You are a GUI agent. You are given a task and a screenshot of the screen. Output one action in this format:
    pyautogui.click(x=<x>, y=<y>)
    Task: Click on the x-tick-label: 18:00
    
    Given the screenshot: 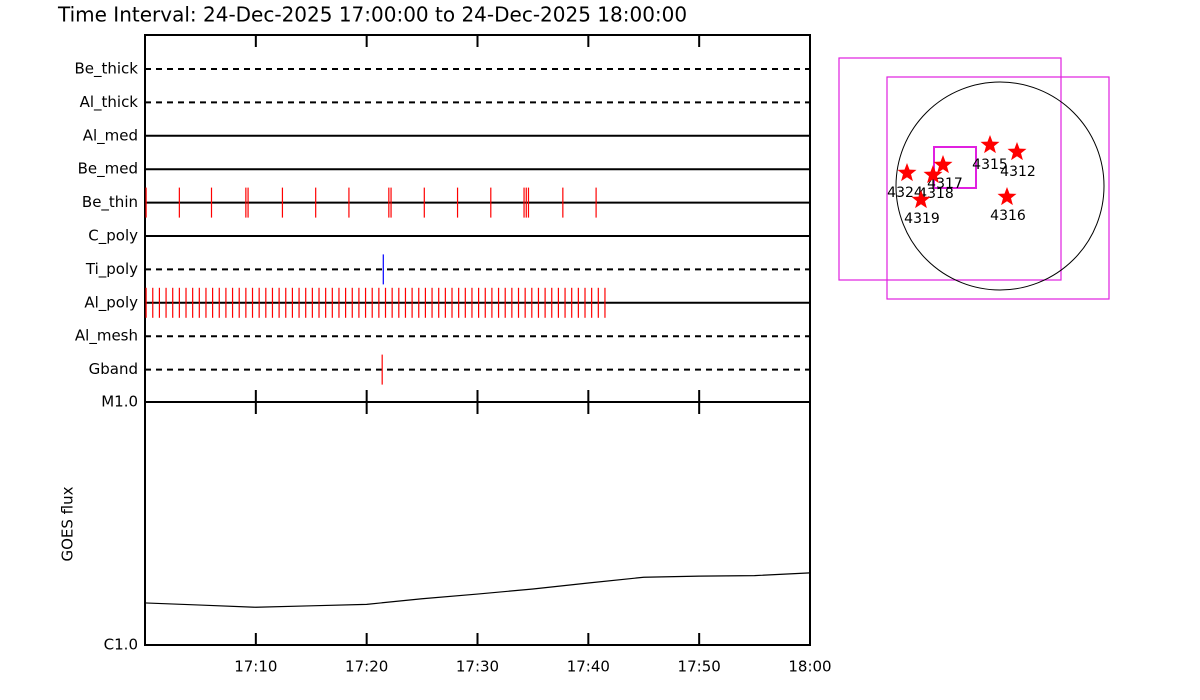 What is the action you would take?
    pyautogui.click(x=809, y=667)
    